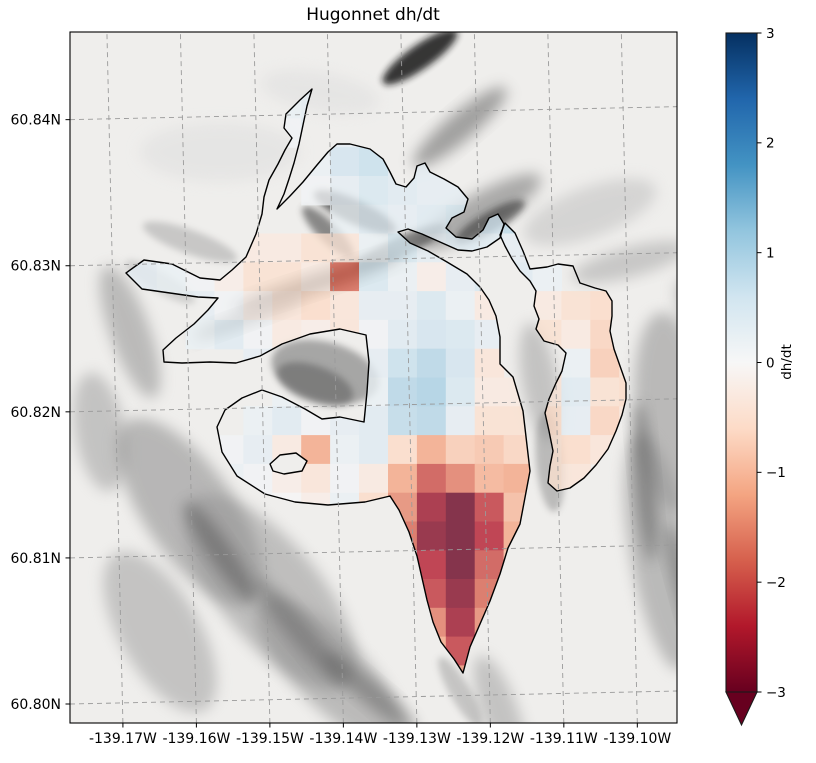 Image resolution: width=816 pixels, height=763 pixels. Describe the element at coordinates (343, 739) in the screenshot. I see `x-tick-label: -139.14W` at that location.